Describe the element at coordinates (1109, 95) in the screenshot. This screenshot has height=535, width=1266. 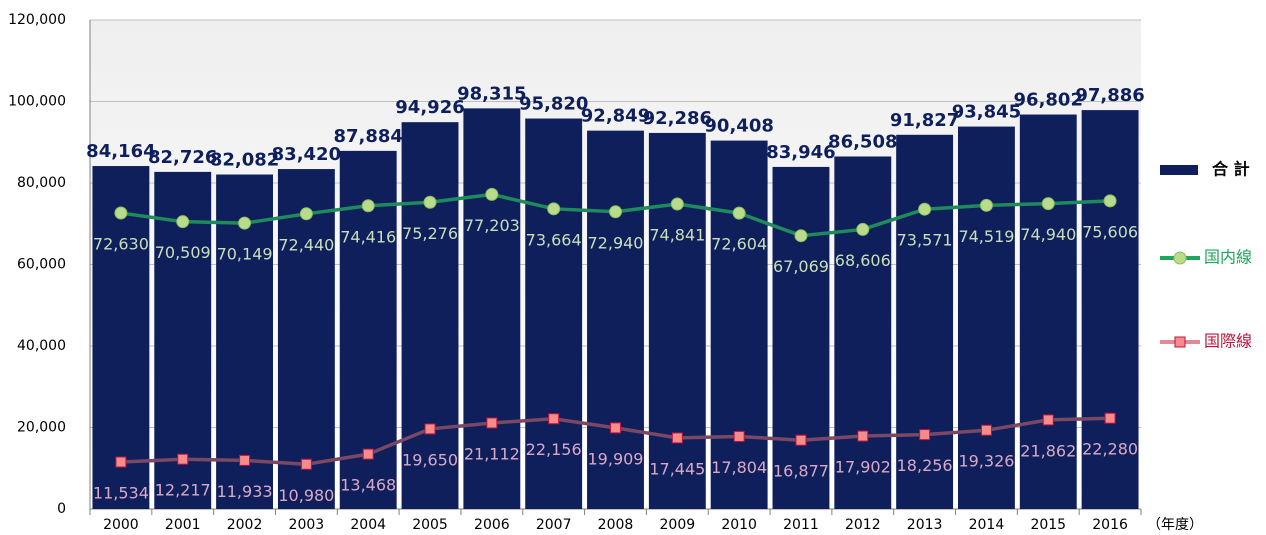
I see `data-label: 97,886` at that location.